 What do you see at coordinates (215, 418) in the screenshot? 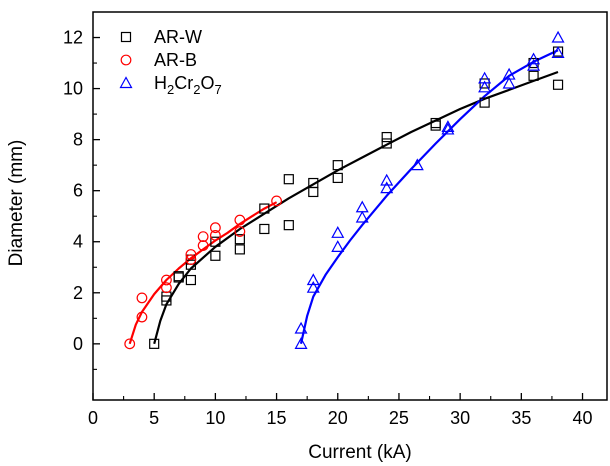
I see `x-tick-label: 10` at bounding box center [215, 418].